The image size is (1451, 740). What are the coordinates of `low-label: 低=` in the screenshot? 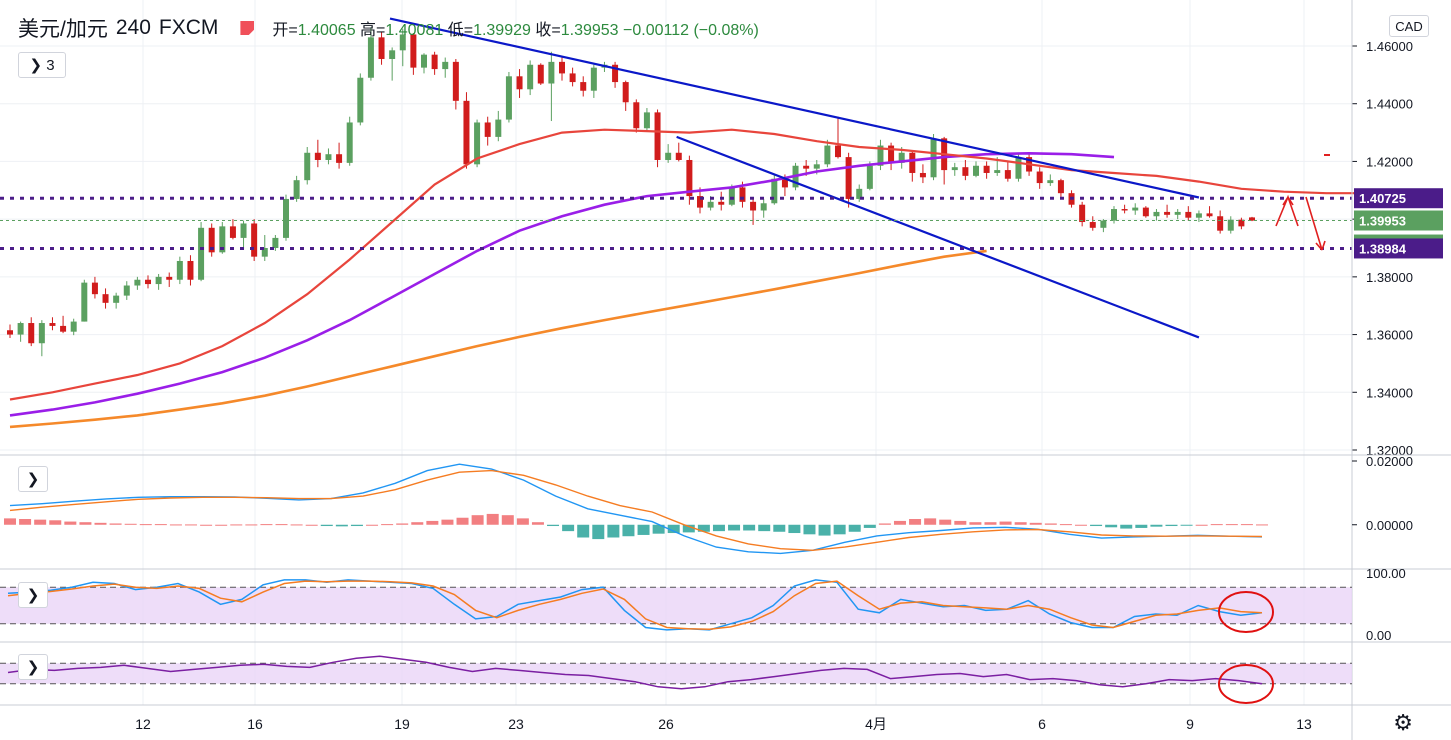 It's located at (460, 30).